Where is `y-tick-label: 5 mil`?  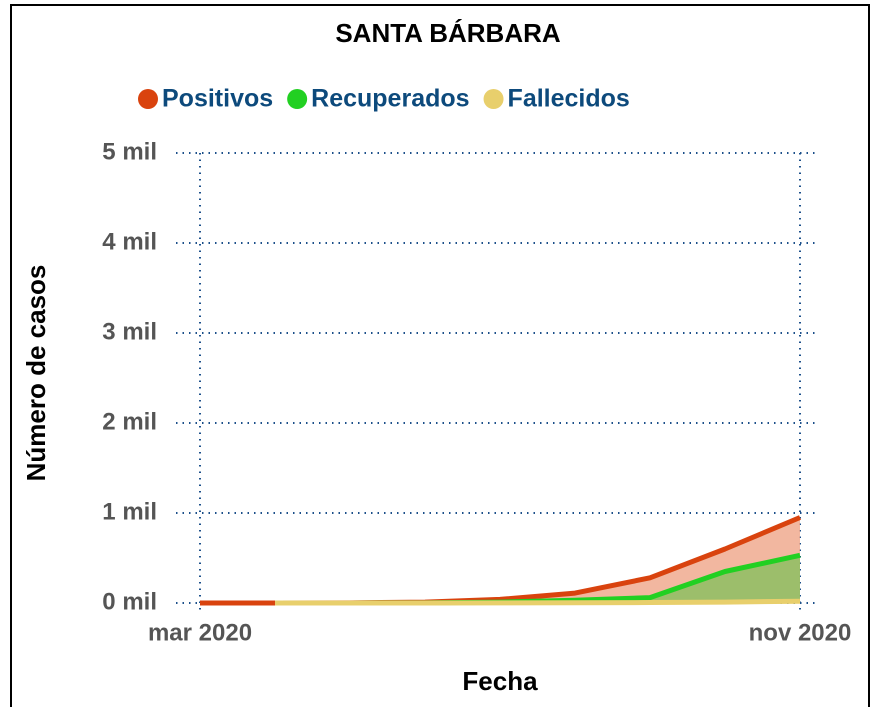 y-tick-label: 5 mil is located at coordinates (129, 151).